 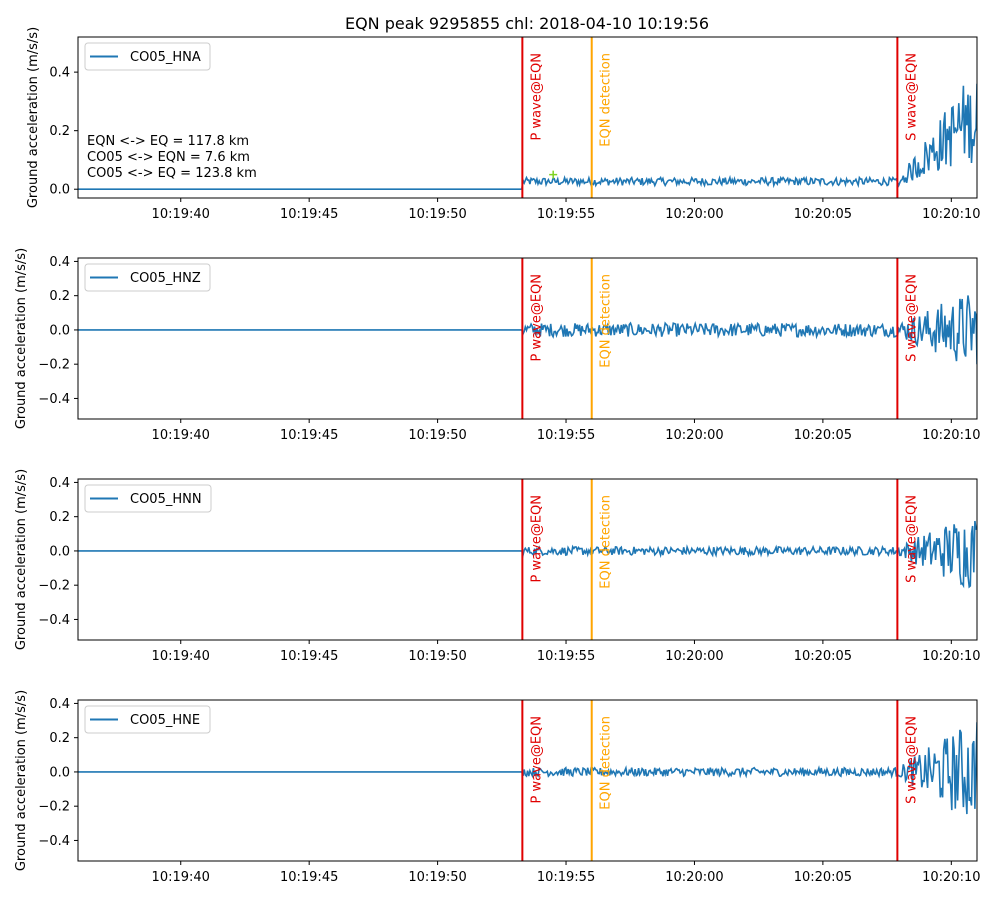 What do you see at coordinates (165, 720) in the screenshot?
I see `legend-label: CO05_HNE` at bounding box center [165, 720].